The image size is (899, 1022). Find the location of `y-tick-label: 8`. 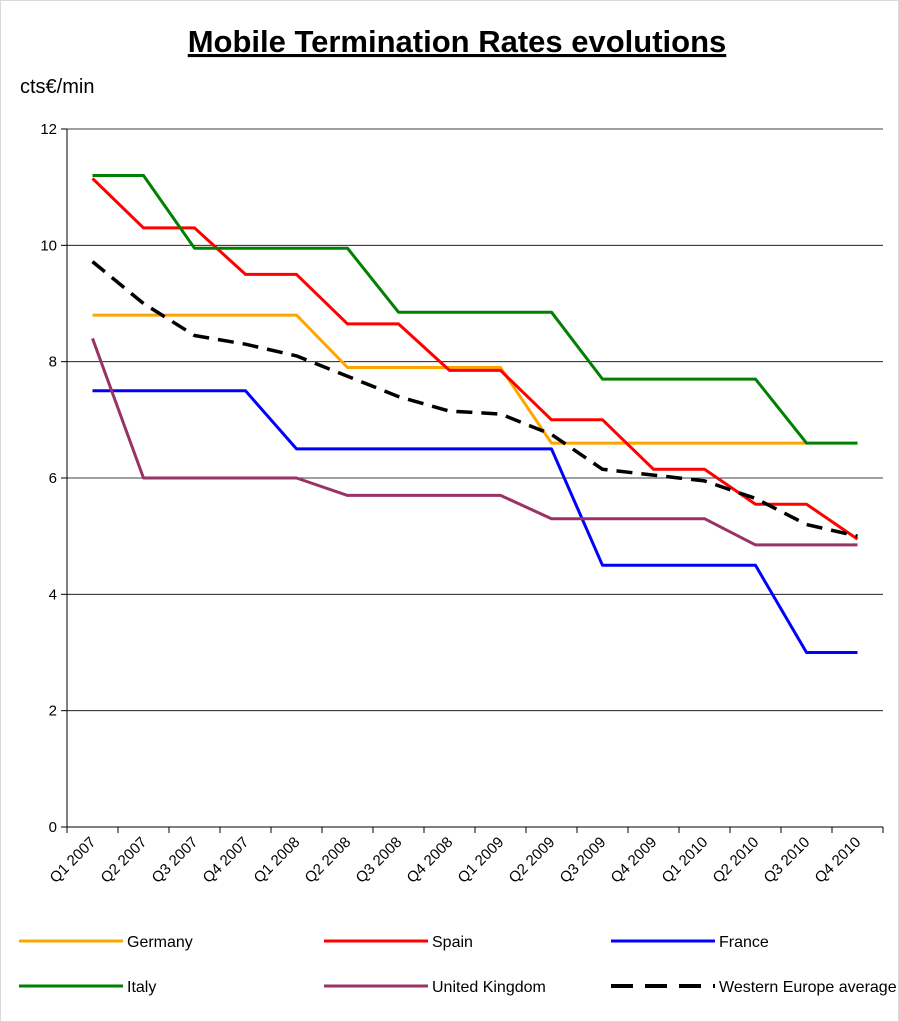

y-tick-label: 8 is located at coordinates (53, 362).